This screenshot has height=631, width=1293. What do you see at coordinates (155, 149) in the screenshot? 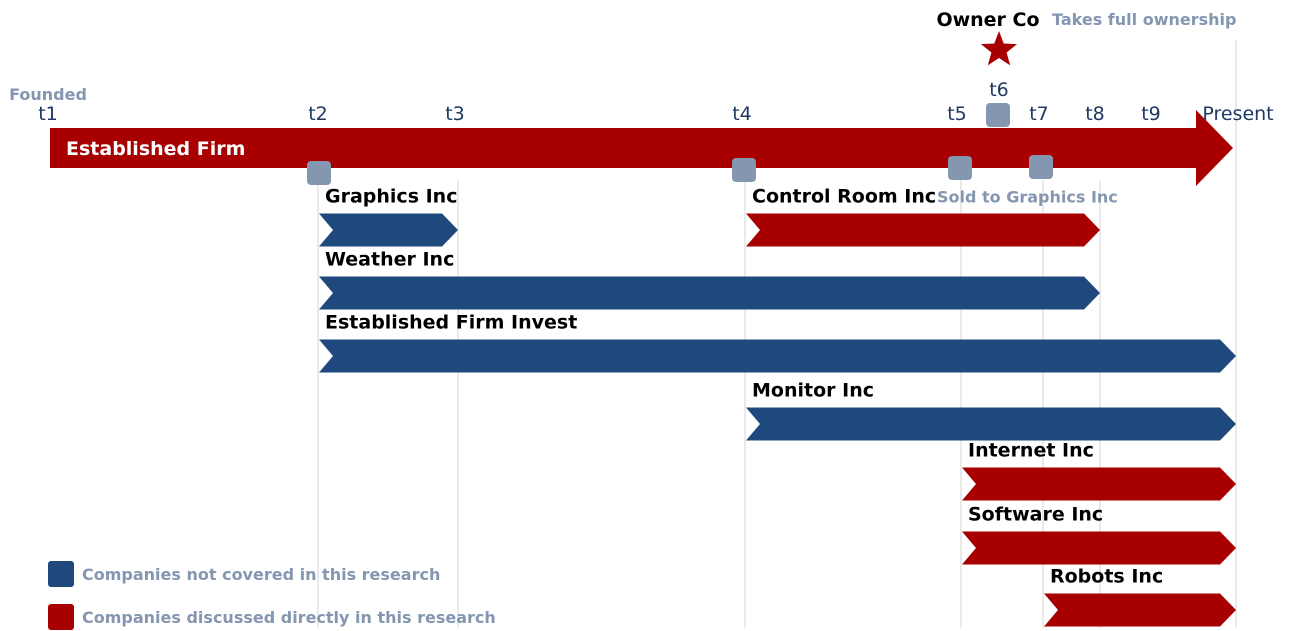
I see `established-firm-label: Established Firm` at bounding box center [155, 149].